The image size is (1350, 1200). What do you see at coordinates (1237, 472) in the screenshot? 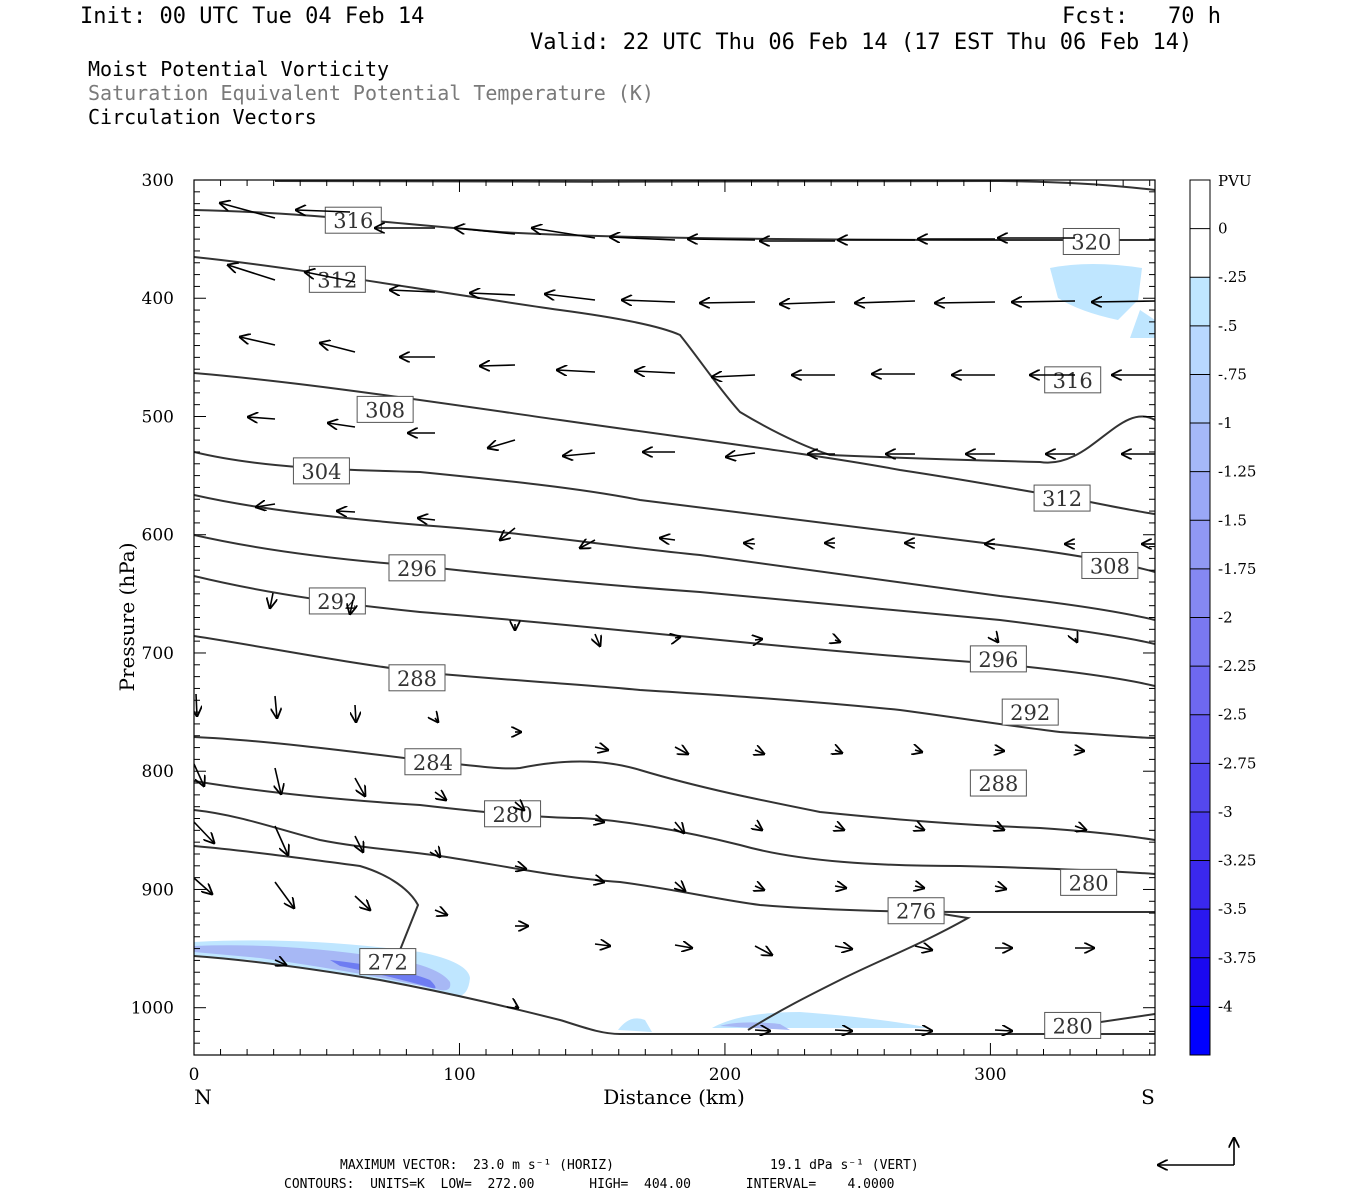
I see `colorbar-label: -1.25` at bounding box center [1237, 472].